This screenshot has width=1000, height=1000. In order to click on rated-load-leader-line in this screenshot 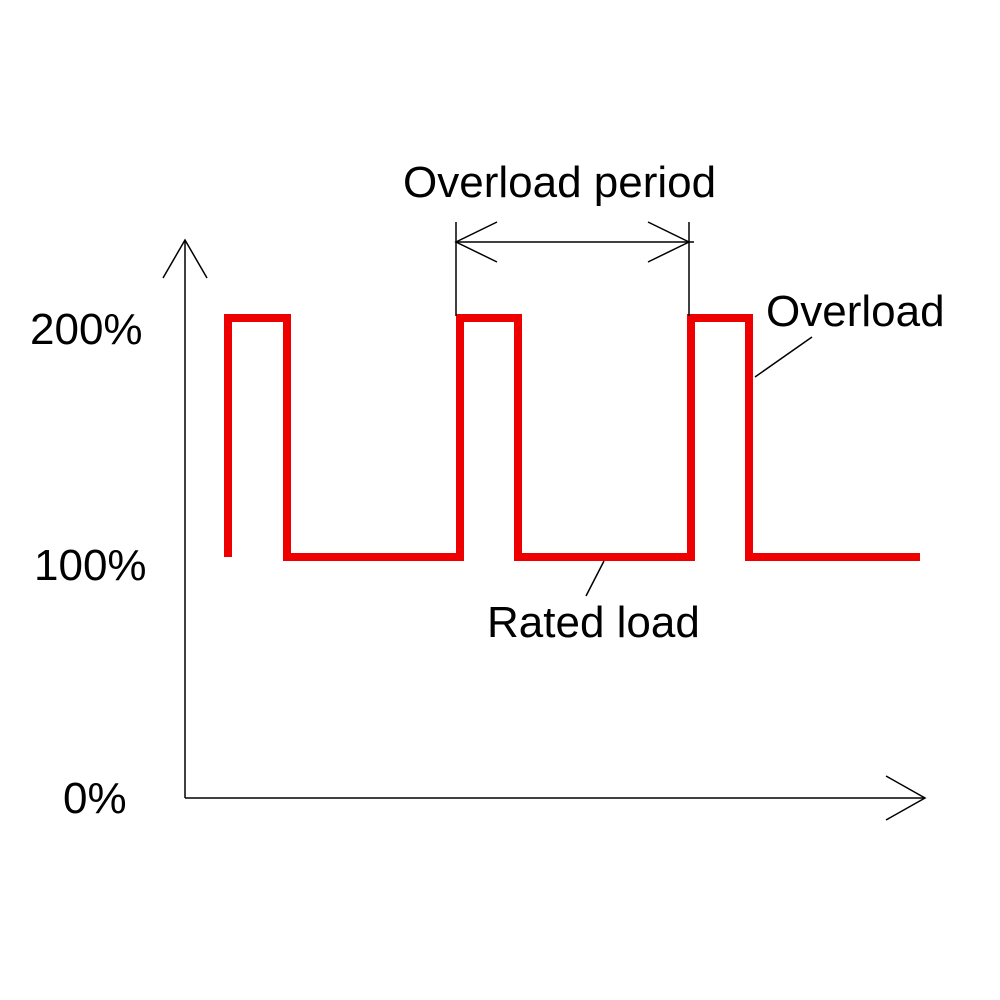, I will do `click(595, 578)`.